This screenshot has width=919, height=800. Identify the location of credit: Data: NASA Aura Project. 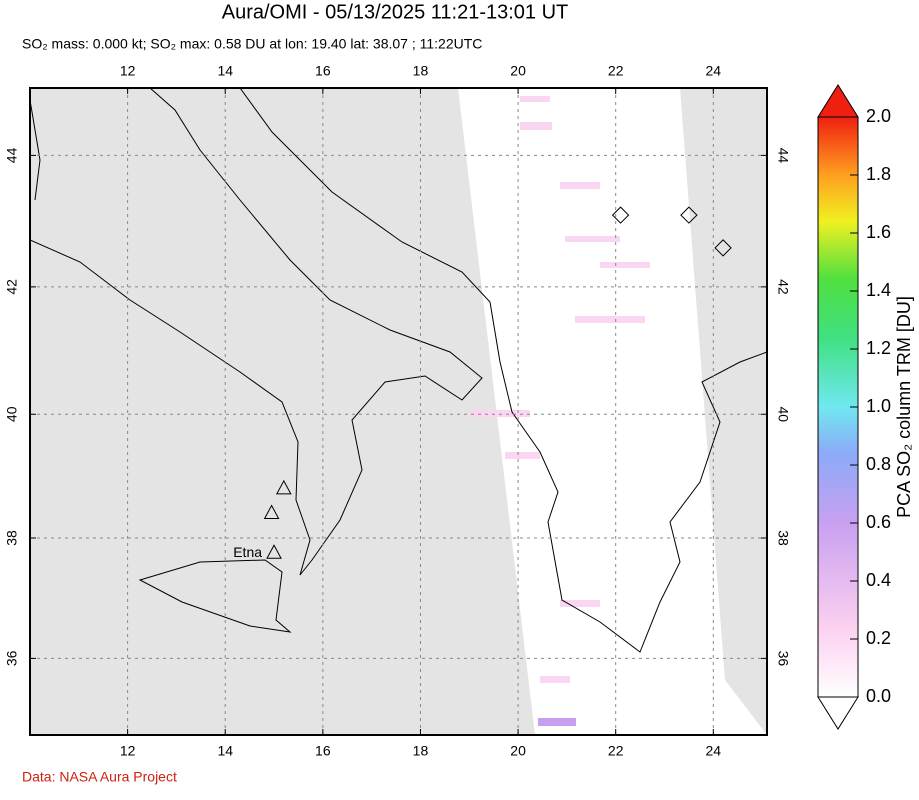
(99, 777).